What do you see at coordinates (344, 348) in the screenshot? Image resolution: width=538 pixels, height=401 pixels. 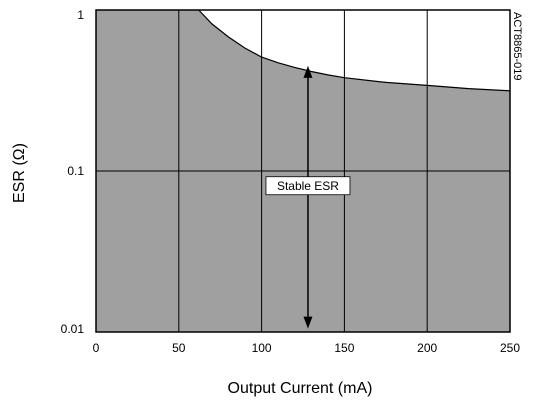 I see `x-tick-label: 150` at bounding box center [344, 348].